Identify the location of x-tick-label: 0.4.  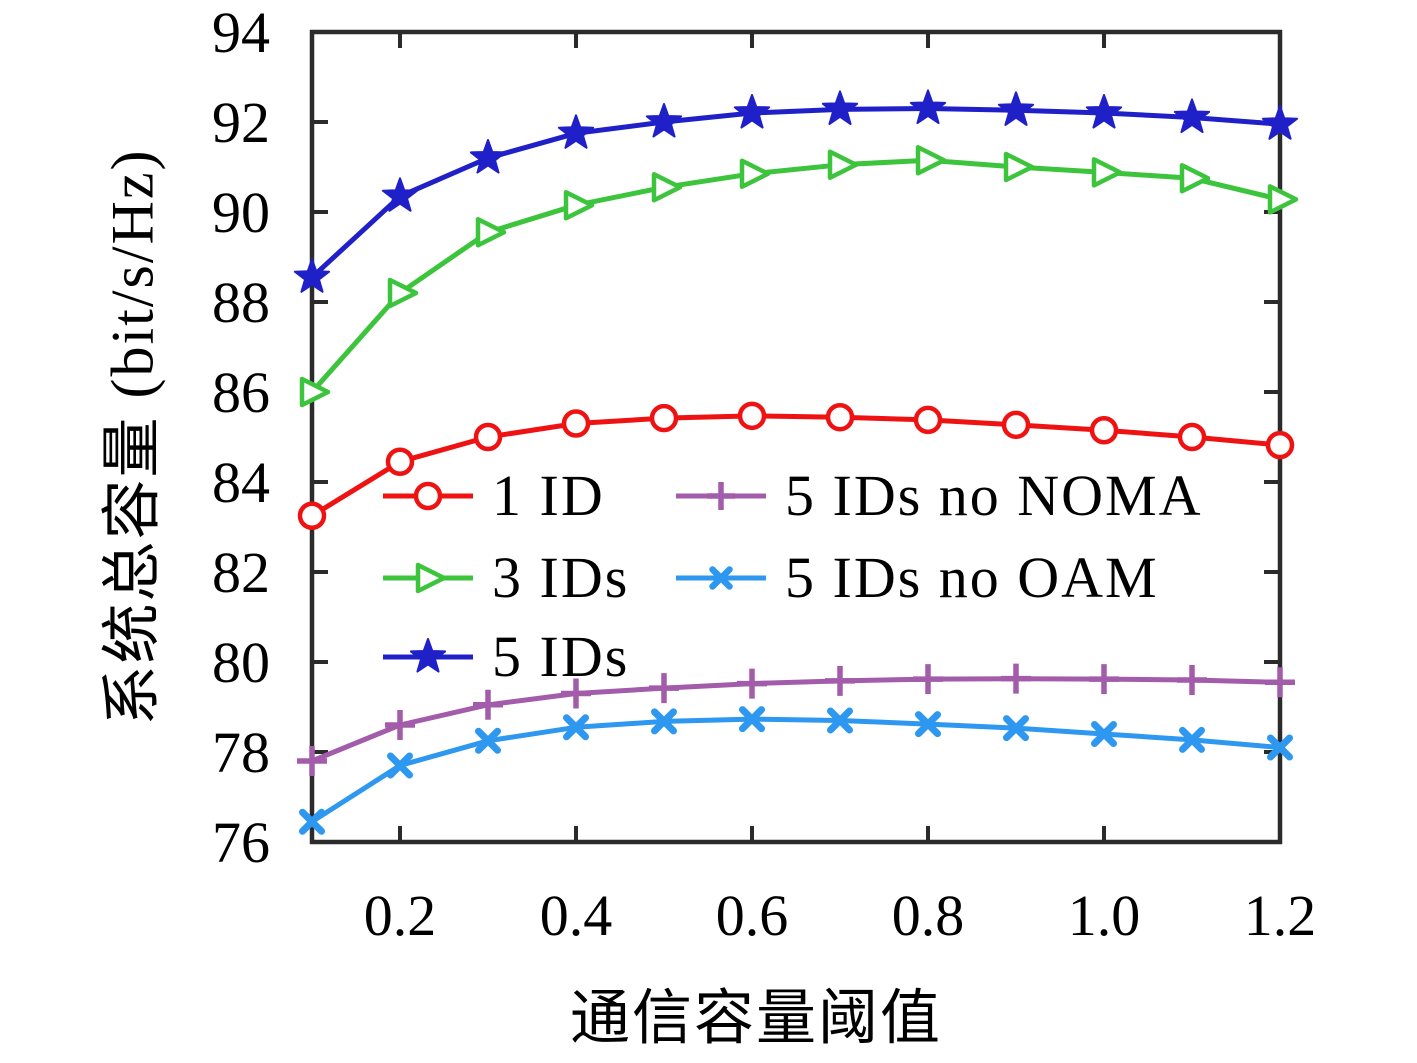
(576, 915).